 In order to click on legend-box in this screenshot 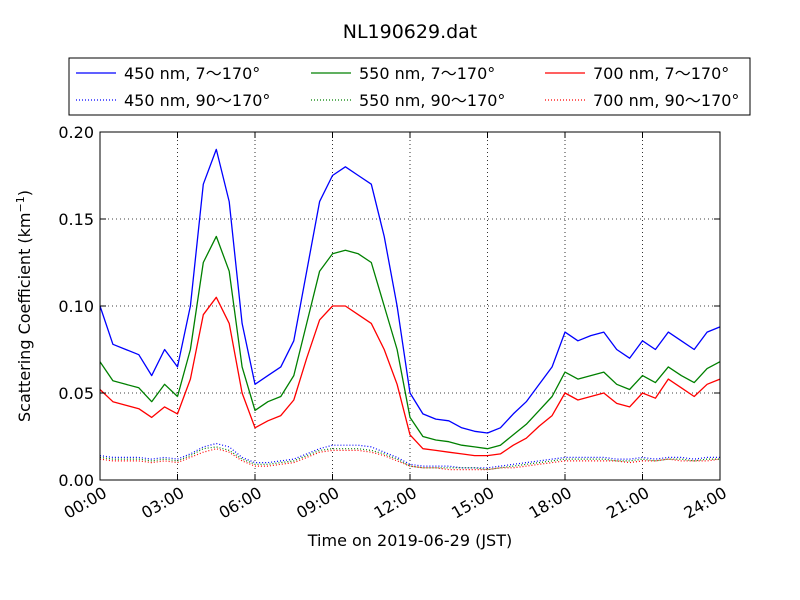, I will do `click(409, 86)`.